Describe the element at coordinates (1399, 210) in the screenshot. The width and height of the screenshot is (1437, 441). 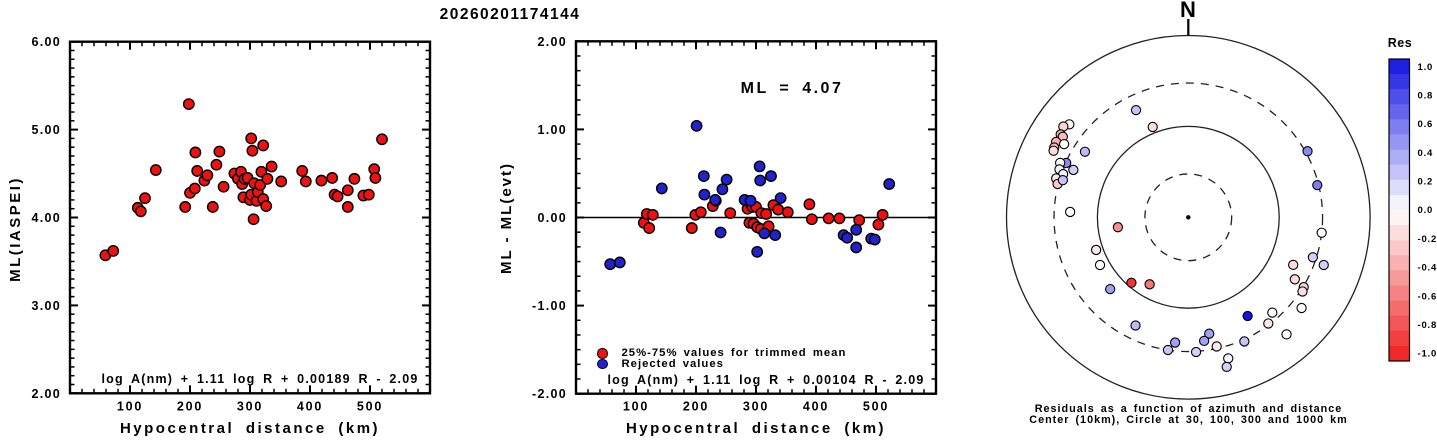
I see `colorbar-frame` at that location.